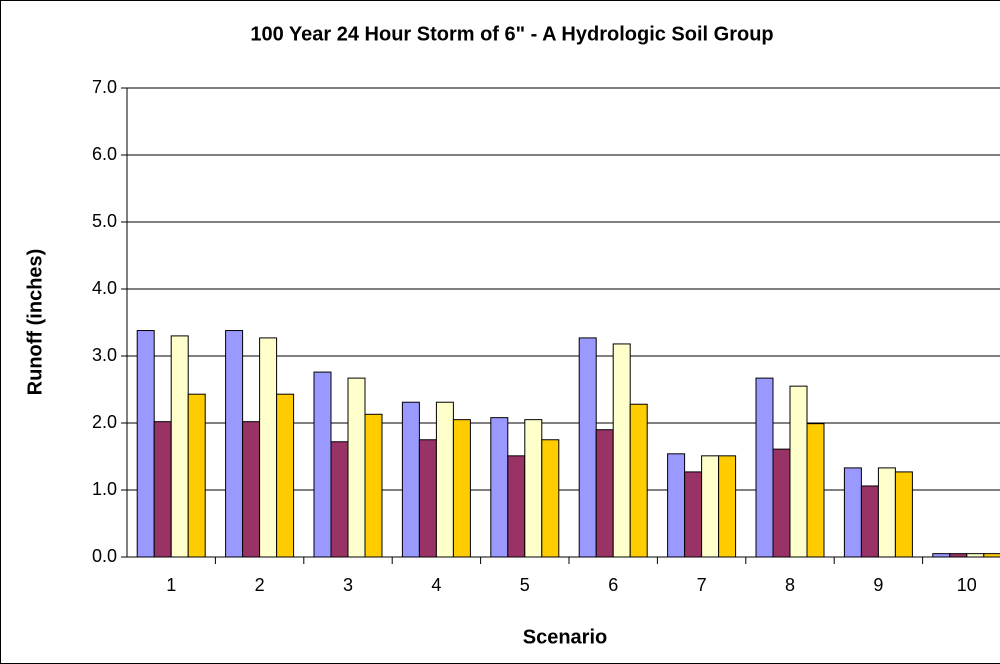 This screenshot has width=1000, height=664. I want to click on x-tick-label: 7, so click(702, 585).